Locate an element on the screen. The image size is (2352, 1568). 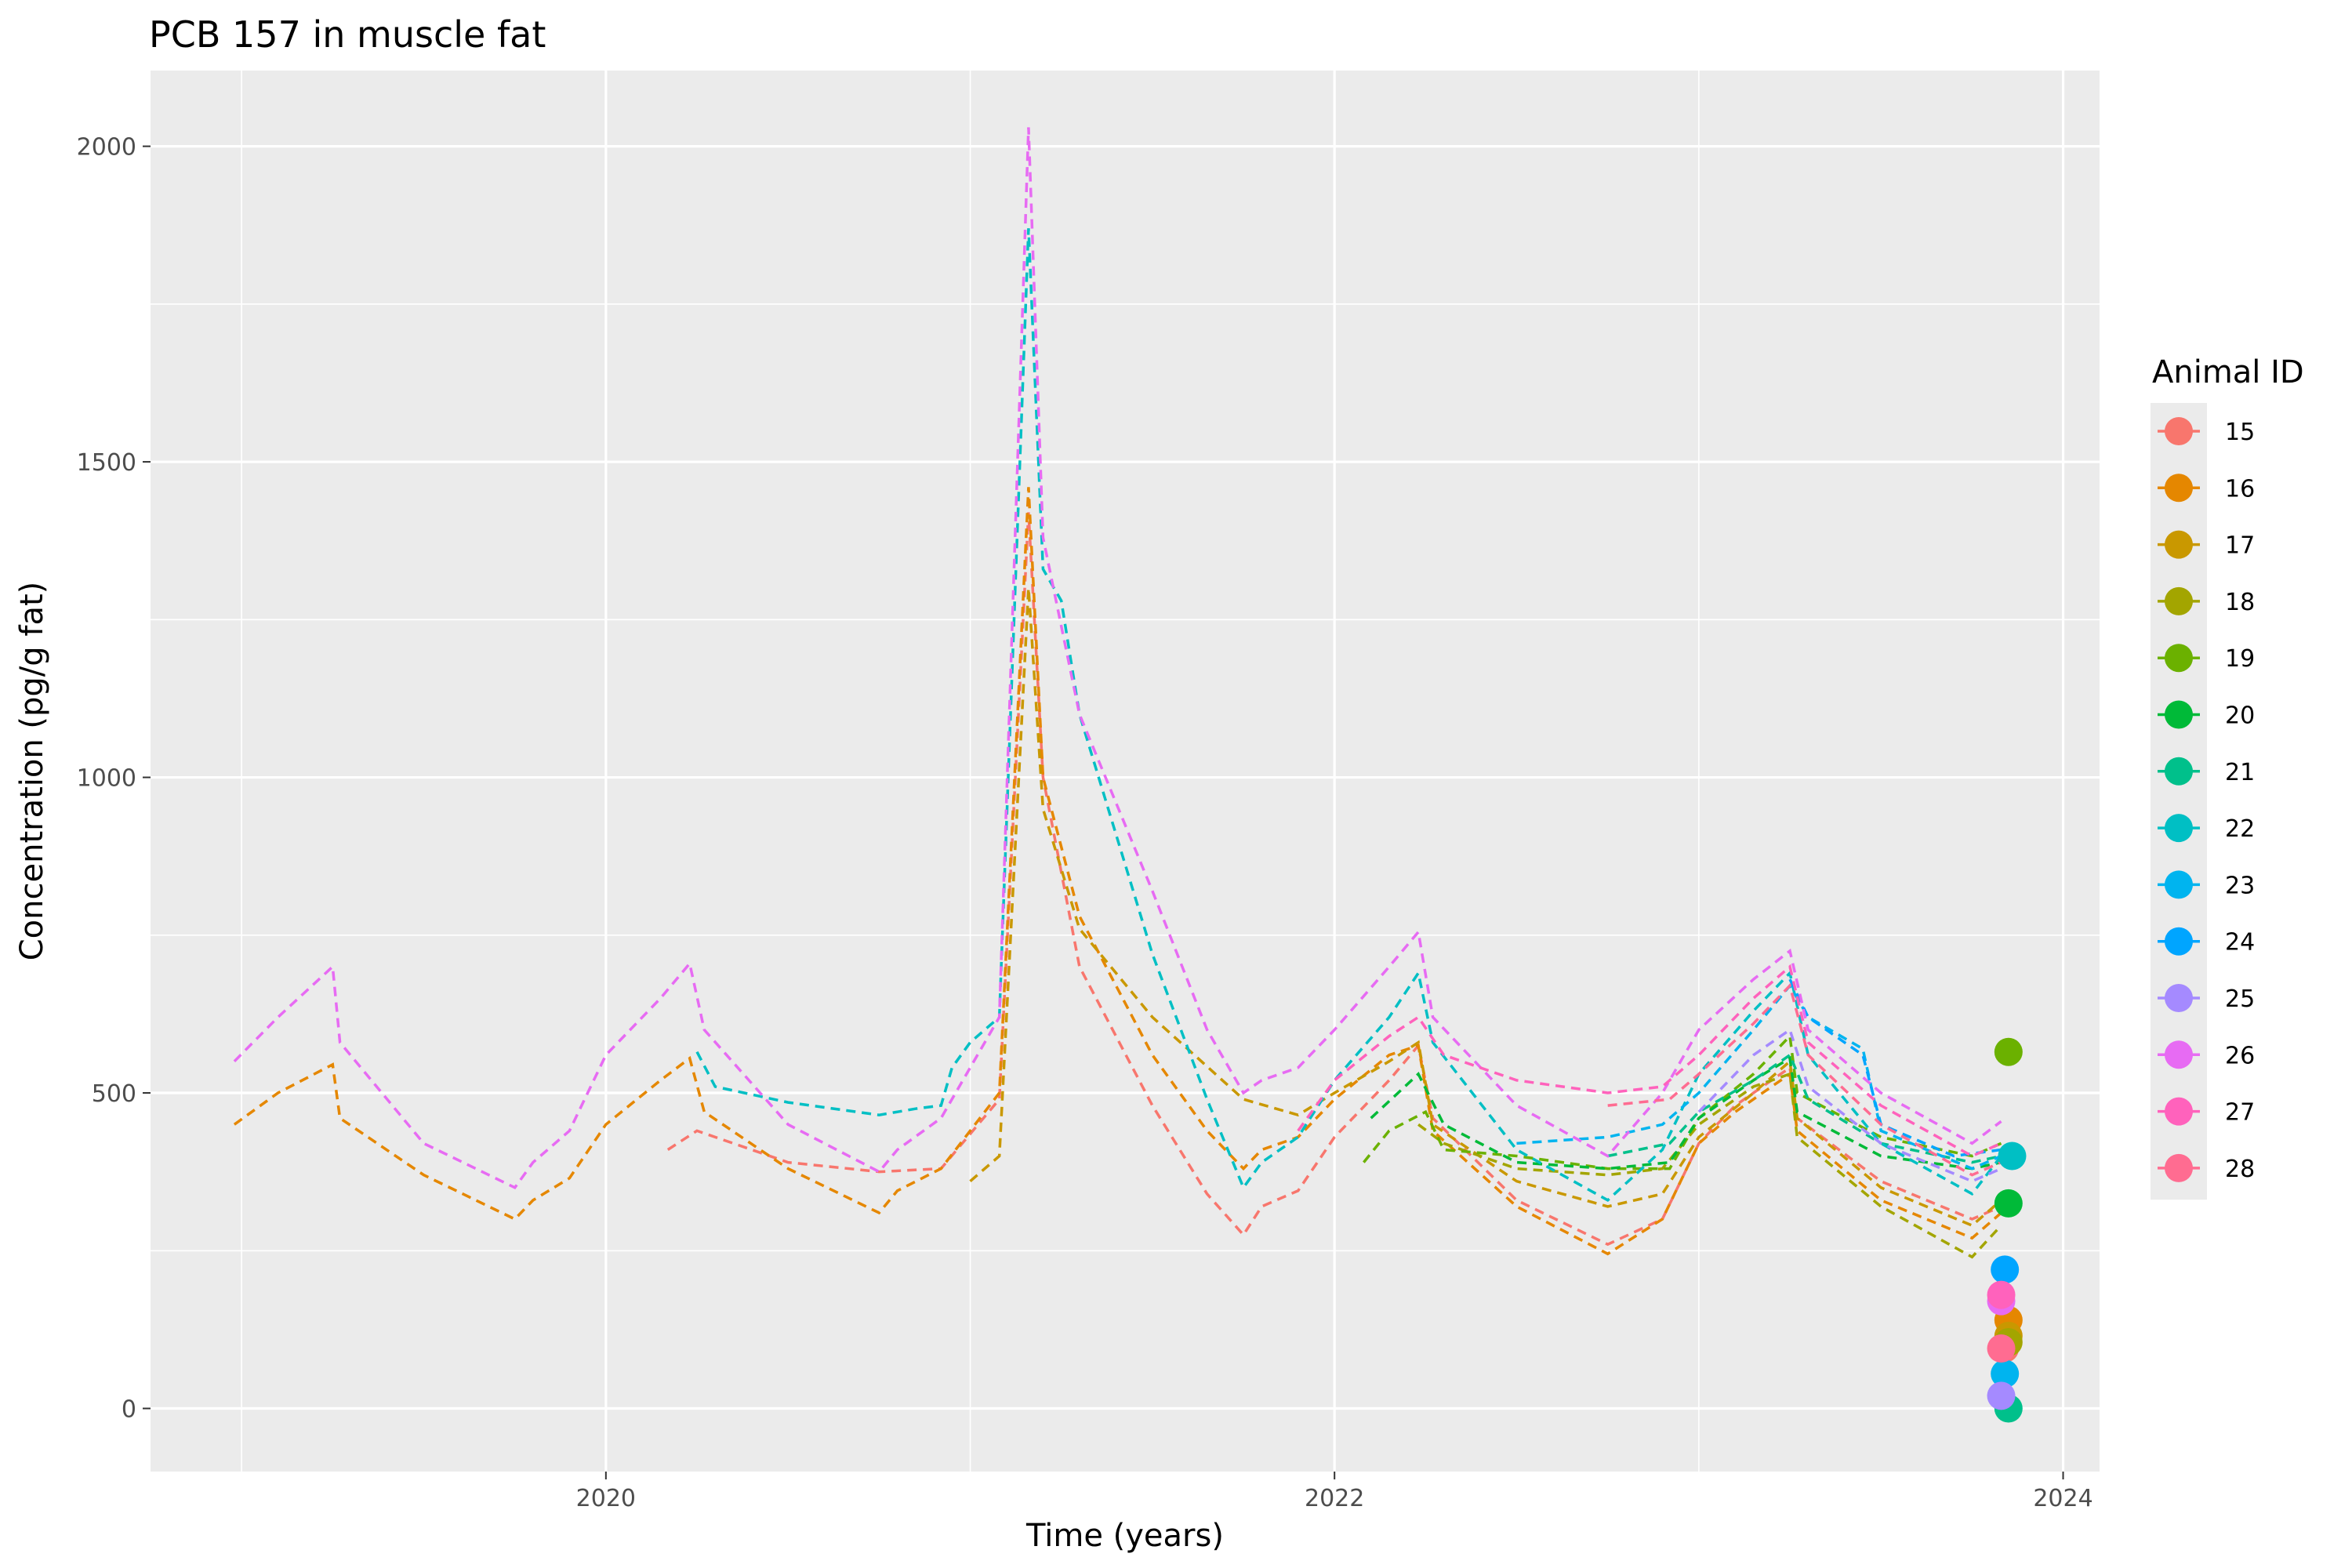
x-axis: 2020 2022 2024 is located at coordinates (1334, 1492).